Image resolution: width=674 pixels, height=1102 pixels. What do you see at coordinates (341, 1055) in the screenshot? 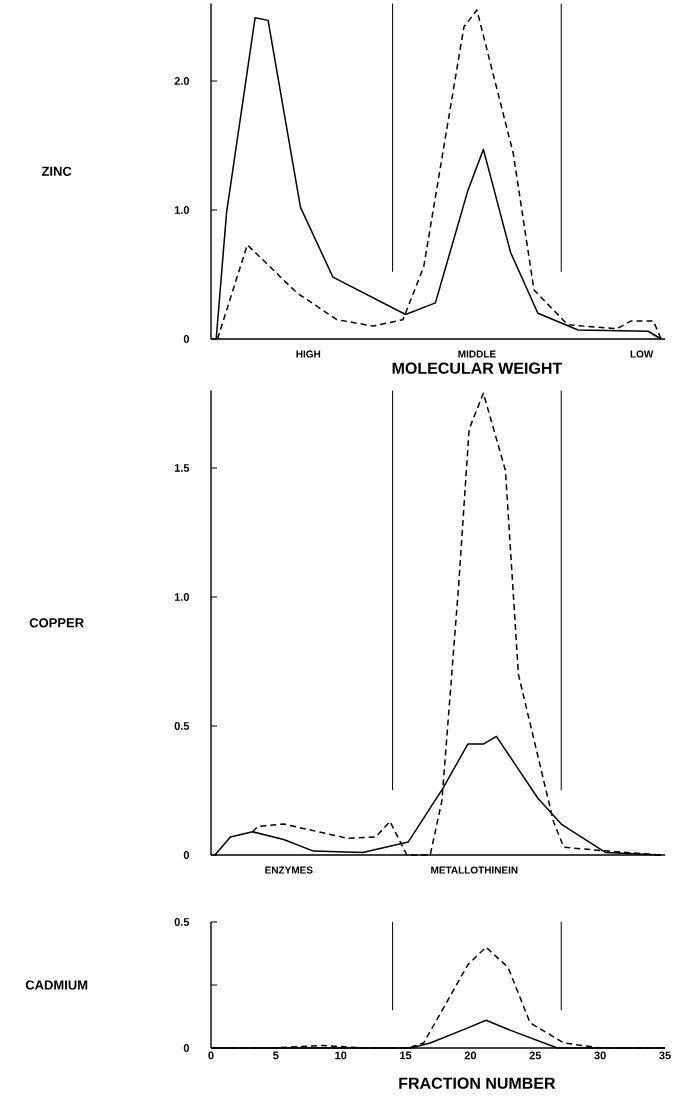
I see `x-tick-label: 10` at bounding box center [341, 1055].